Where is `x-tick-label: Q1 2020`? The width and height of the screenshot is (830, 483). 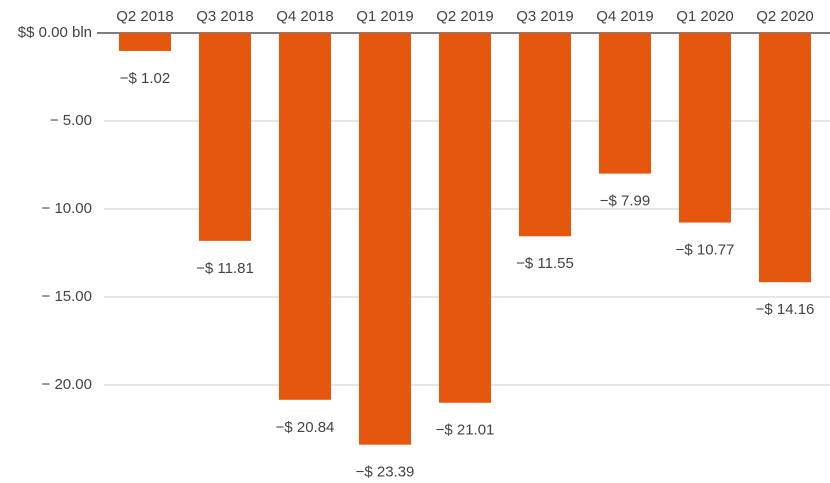 x-tick-label: Q1 2020 is located at coordinates (705, 16).